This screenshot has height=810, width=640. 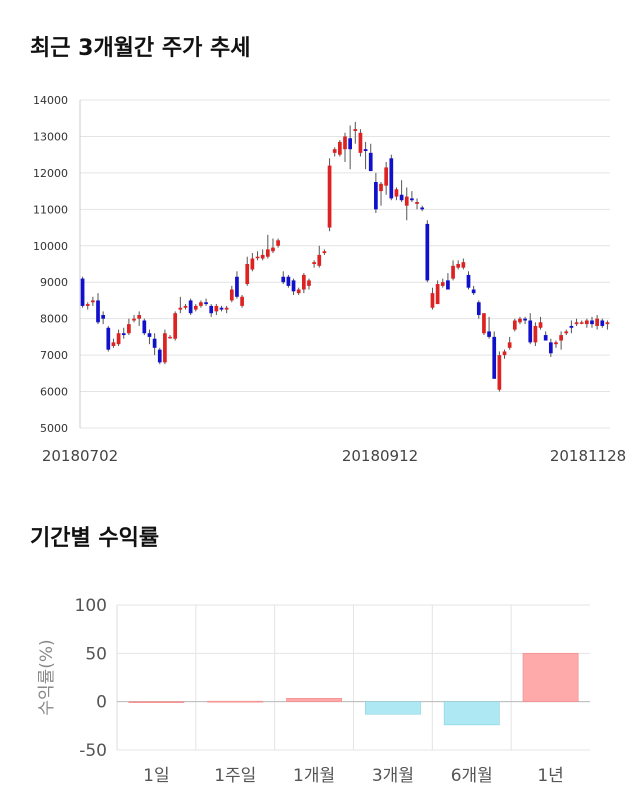 I want to click on y-tick-label: 9000, so click(x=54, y=282).